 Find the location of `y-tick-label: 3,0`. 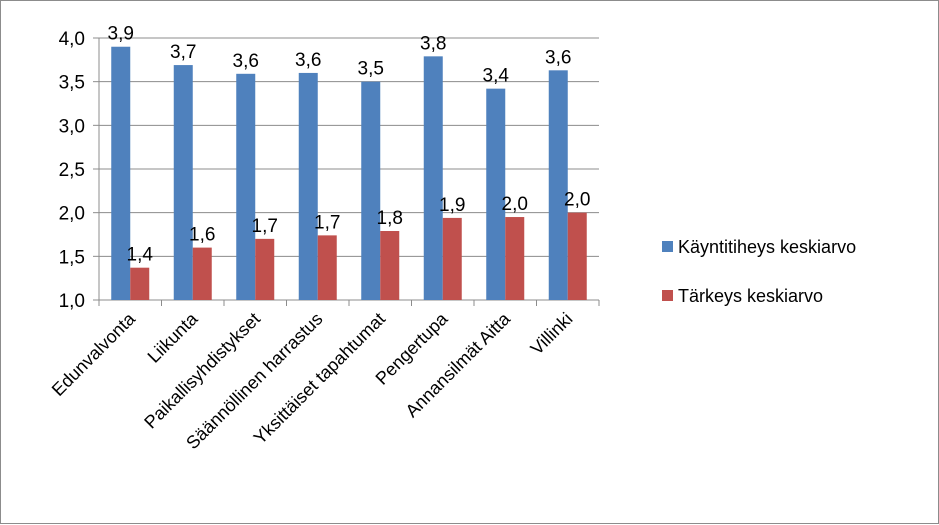

y-tick-label: 3,0 is located at coordinates (72, 126).